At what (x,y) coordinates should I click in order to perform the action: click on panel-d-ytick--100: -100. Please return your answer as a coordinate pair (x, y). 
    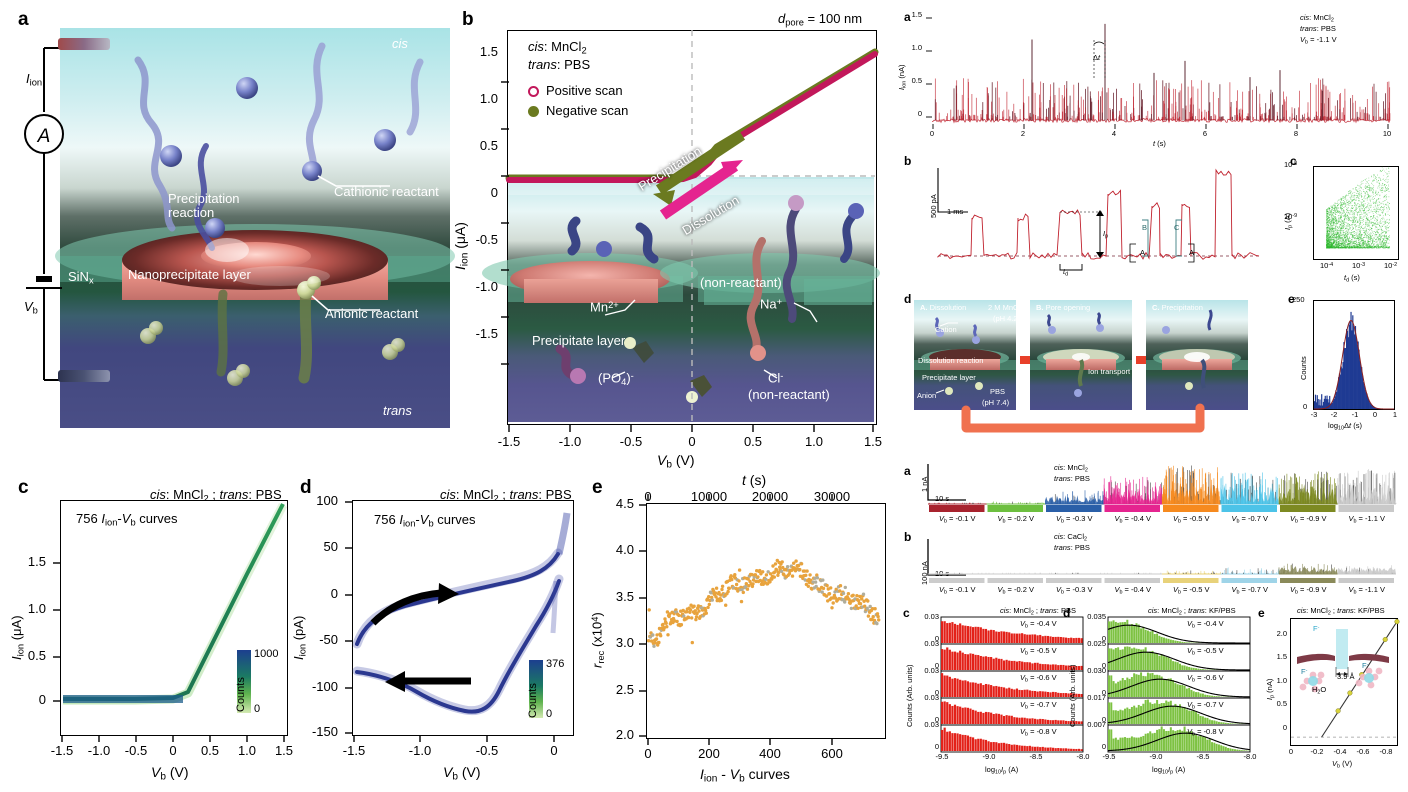
    Looking at the image, I should click on (324, 686).